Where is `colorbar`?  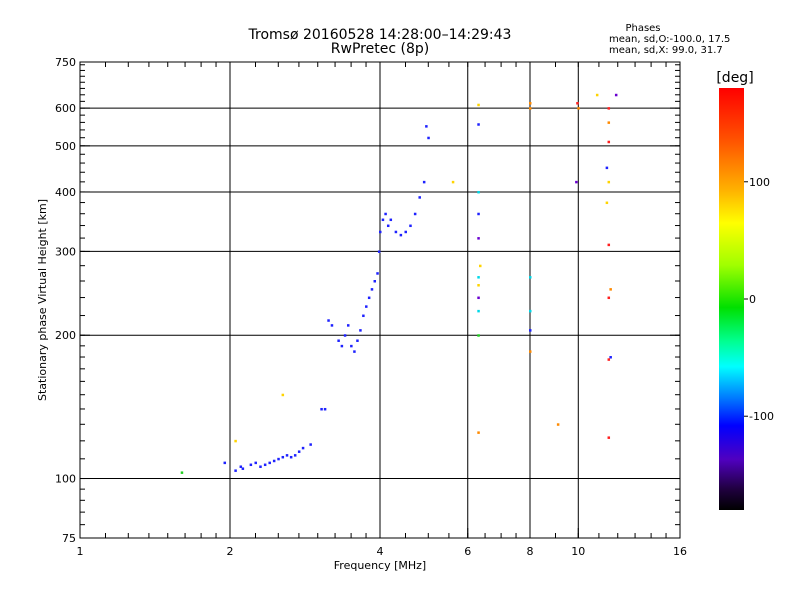 colorbar is located at coordinates (731, 299).